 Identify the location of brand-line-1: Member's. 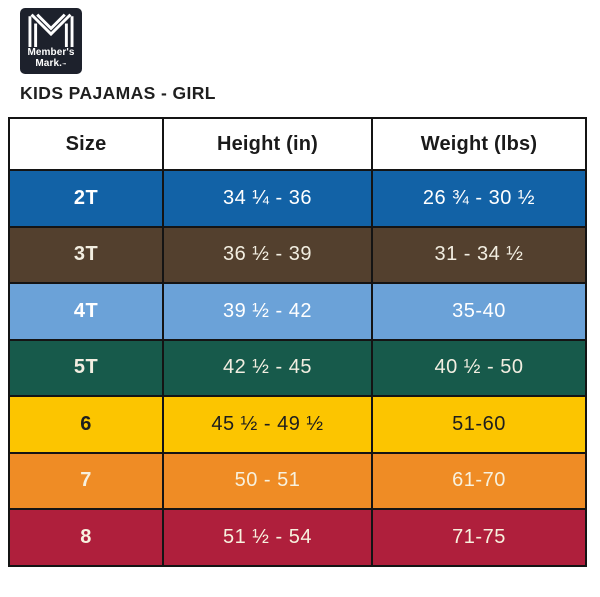
(51, 52).